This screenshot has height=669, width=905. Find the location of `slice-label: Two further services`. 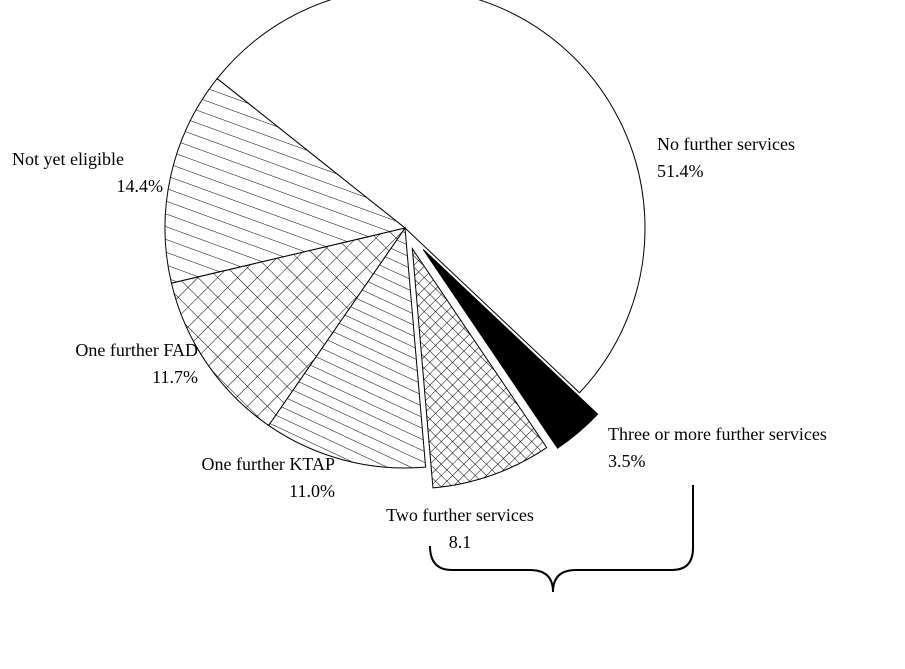

slice-label: Two further services is located at coordinates (460, 515).